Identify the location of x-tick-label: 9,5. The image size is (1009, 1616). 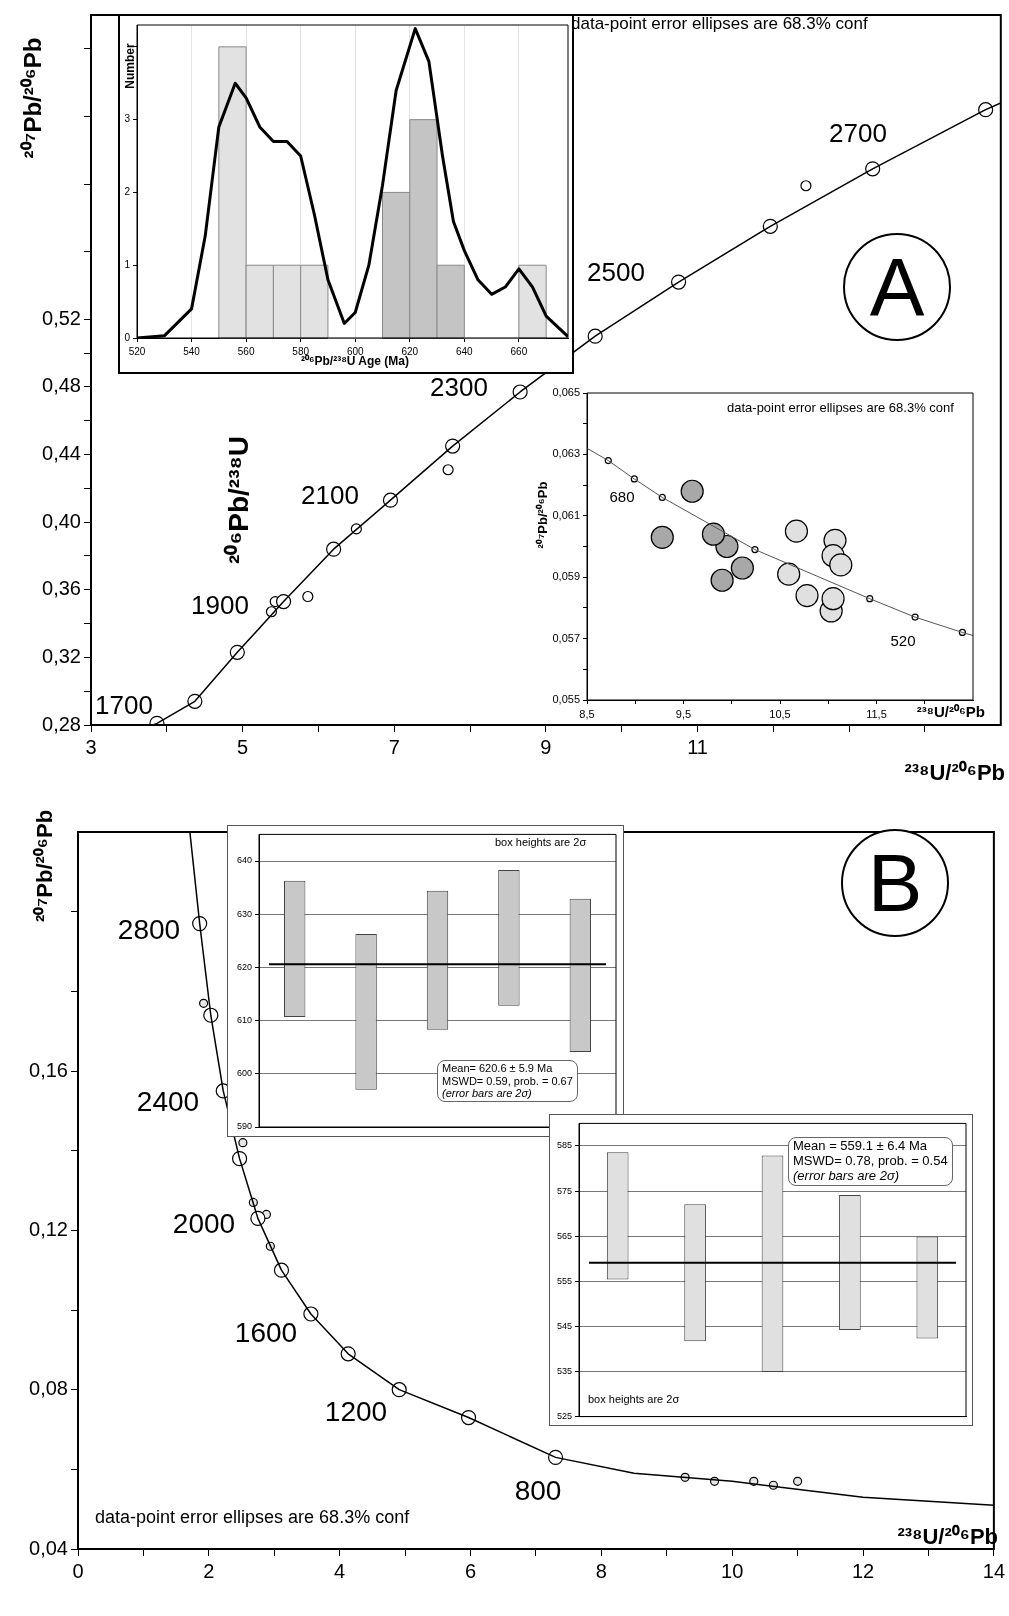
(683, 713).